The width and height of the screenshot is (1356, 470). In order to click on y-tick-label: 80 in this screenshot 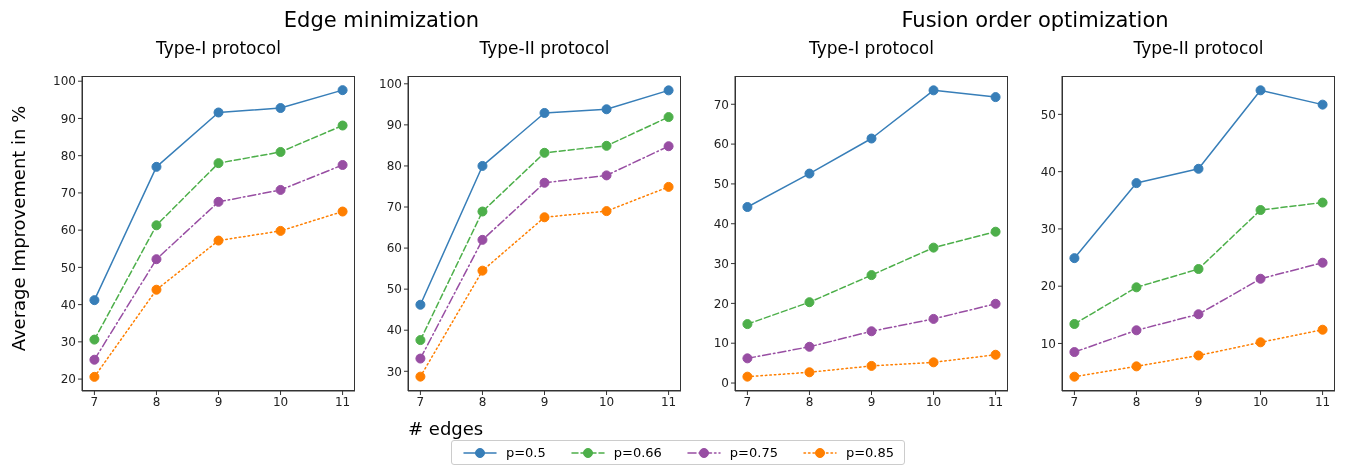, I will do `click(68, 155)`.